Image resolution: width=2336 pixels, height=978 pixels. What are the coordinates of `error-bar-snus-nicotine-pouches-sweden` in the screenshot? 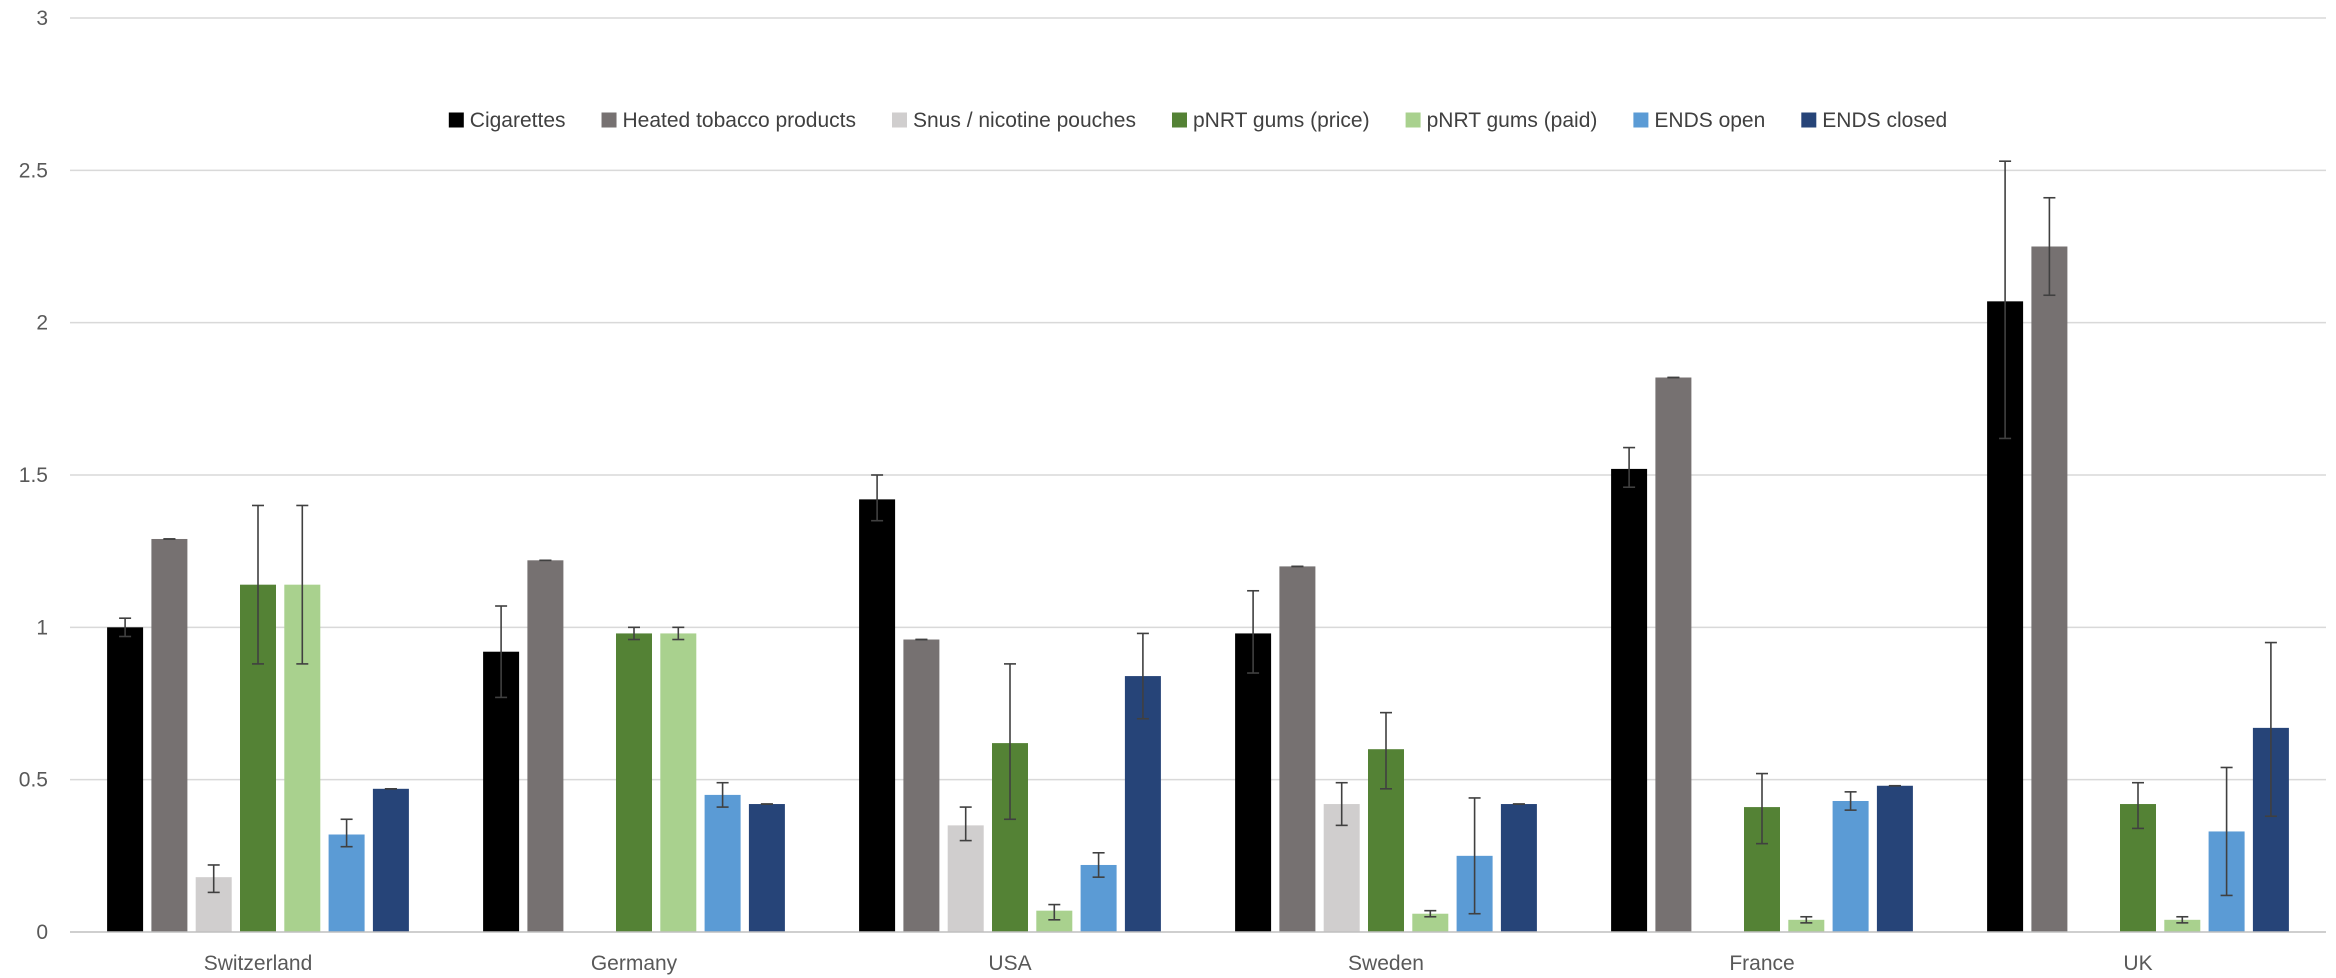 It's located at (1341, 804).